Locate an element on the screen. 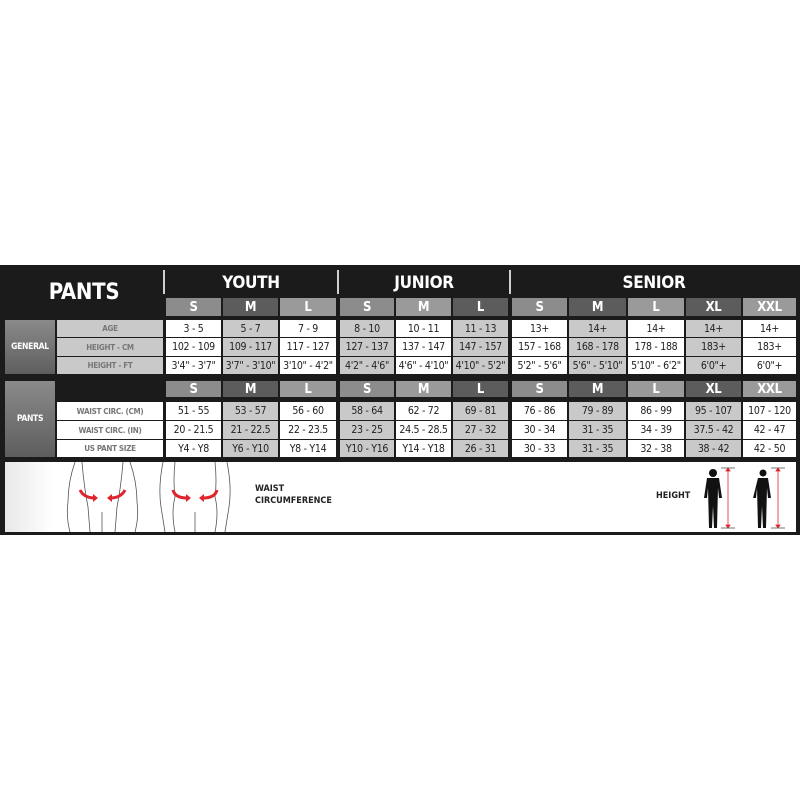 This screenshot has width=800, height=800. table-cell: 5'6" - 5'10" is located at coordinates (597, 365).